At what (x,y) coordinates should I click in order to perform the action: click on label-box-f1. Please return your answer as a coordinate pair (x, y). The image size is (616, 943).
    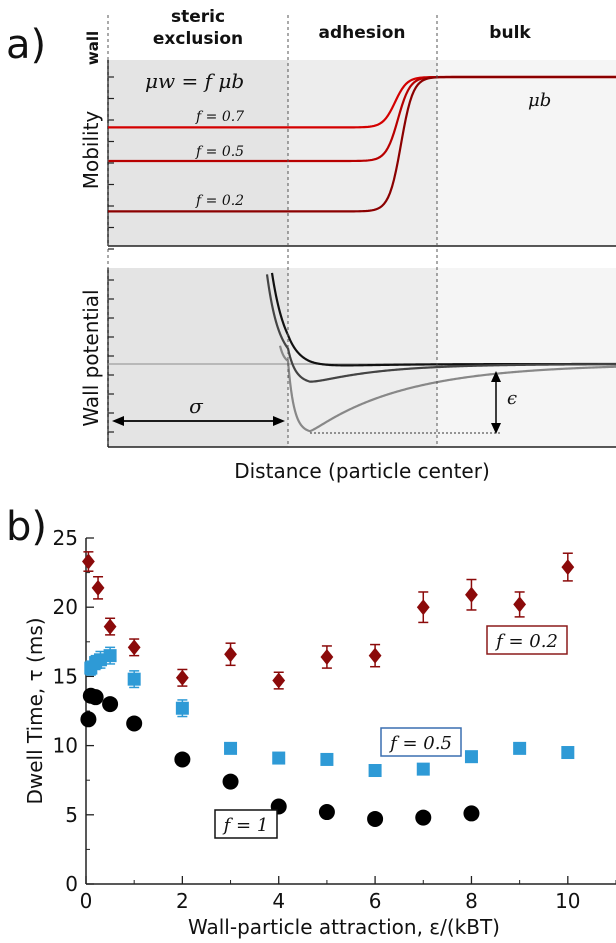
    Looking at the image, I should click on (246, 824).